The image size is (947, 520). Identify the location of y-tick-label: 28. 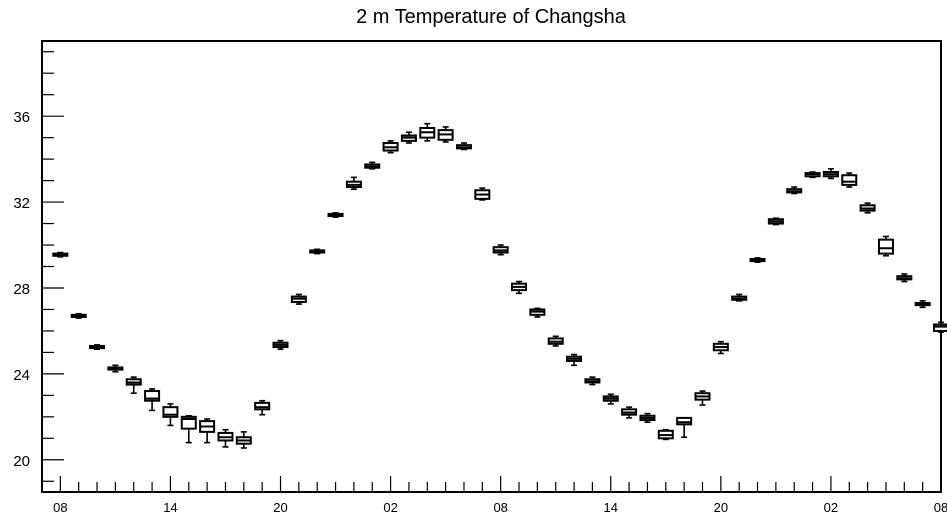
(21, 289).